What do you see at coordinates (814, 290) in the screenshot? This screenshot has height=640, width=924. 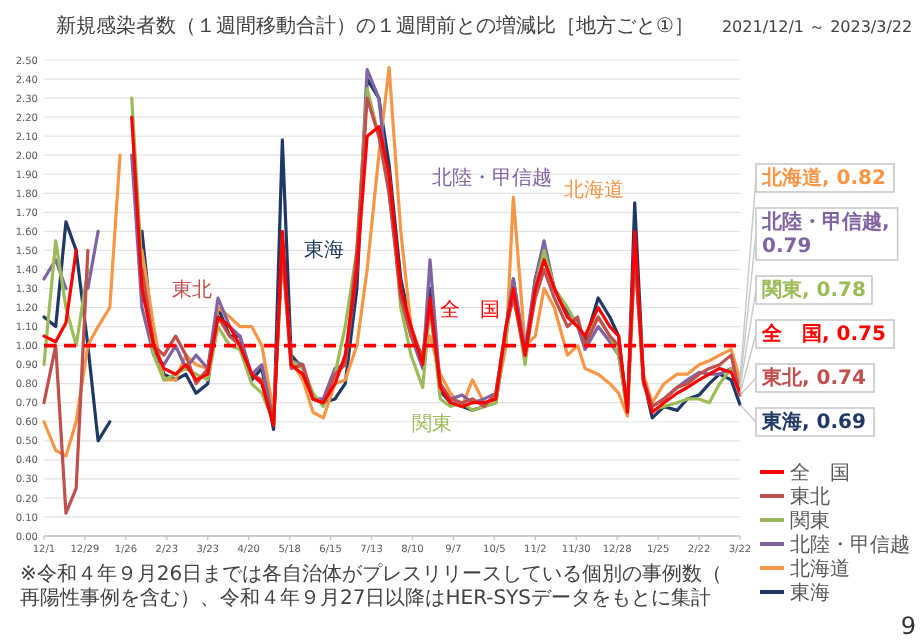 I see `data-label: 関東, 0.78` at bounding box center [814, 290].